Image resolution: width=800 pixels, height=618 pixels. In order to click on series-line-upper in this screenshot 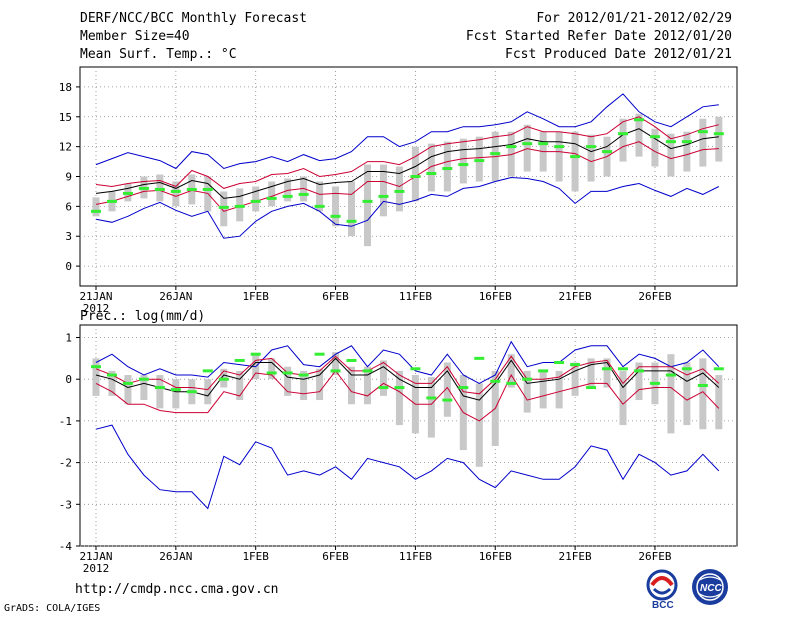, I will do `click(407, 152)`.